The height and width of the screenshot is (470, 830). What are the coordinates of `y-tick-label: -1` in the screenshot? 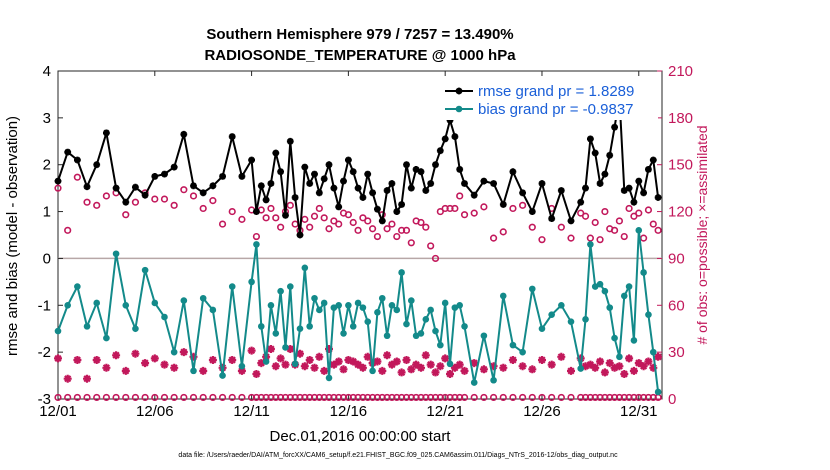 It's located at (44, 305).